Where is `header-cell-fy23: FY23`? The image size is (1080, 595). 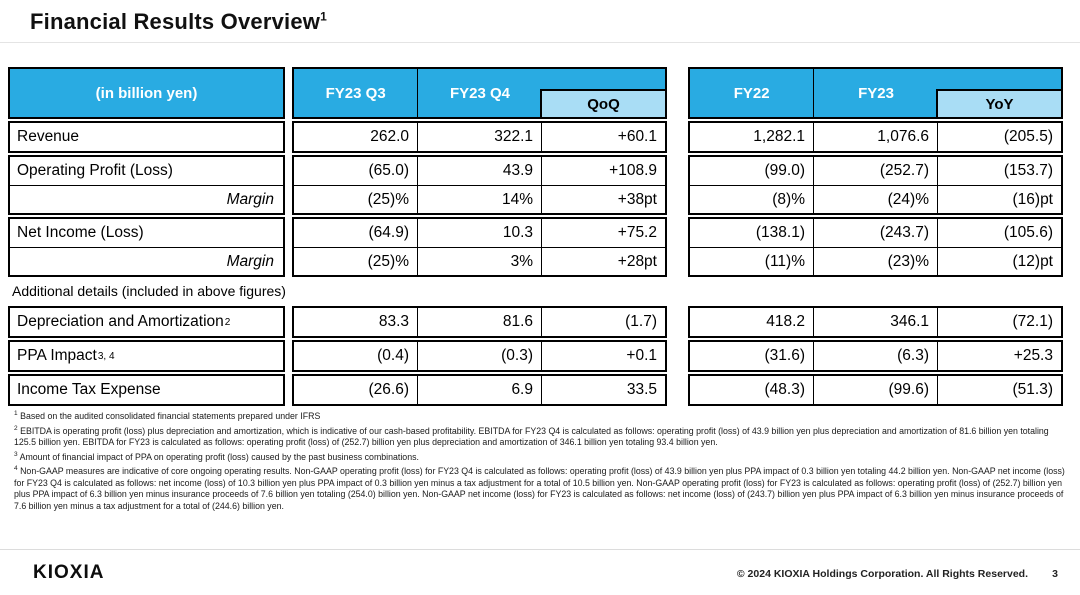
header-cell-fy23: FY23 is located at coordinates (875, 93).